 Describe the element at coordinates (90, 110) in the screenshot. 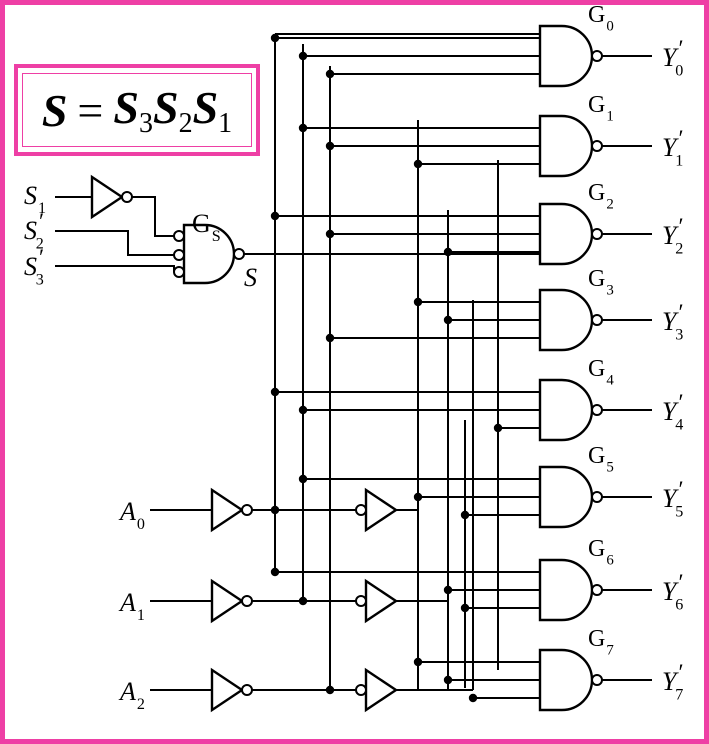

I see `formula-equals: =` at that location.